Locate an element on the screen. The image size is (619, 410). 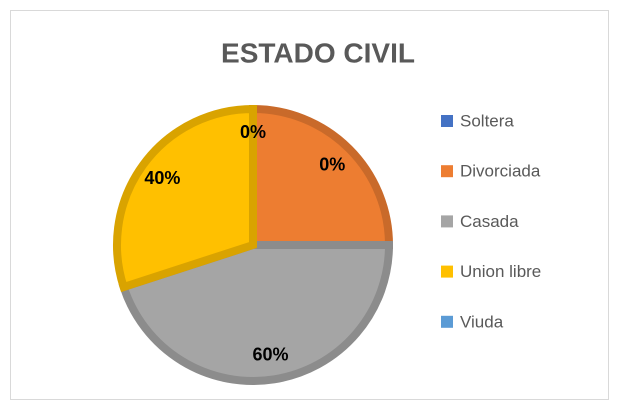
data-label: 40% is located at coordinates (162, 178).